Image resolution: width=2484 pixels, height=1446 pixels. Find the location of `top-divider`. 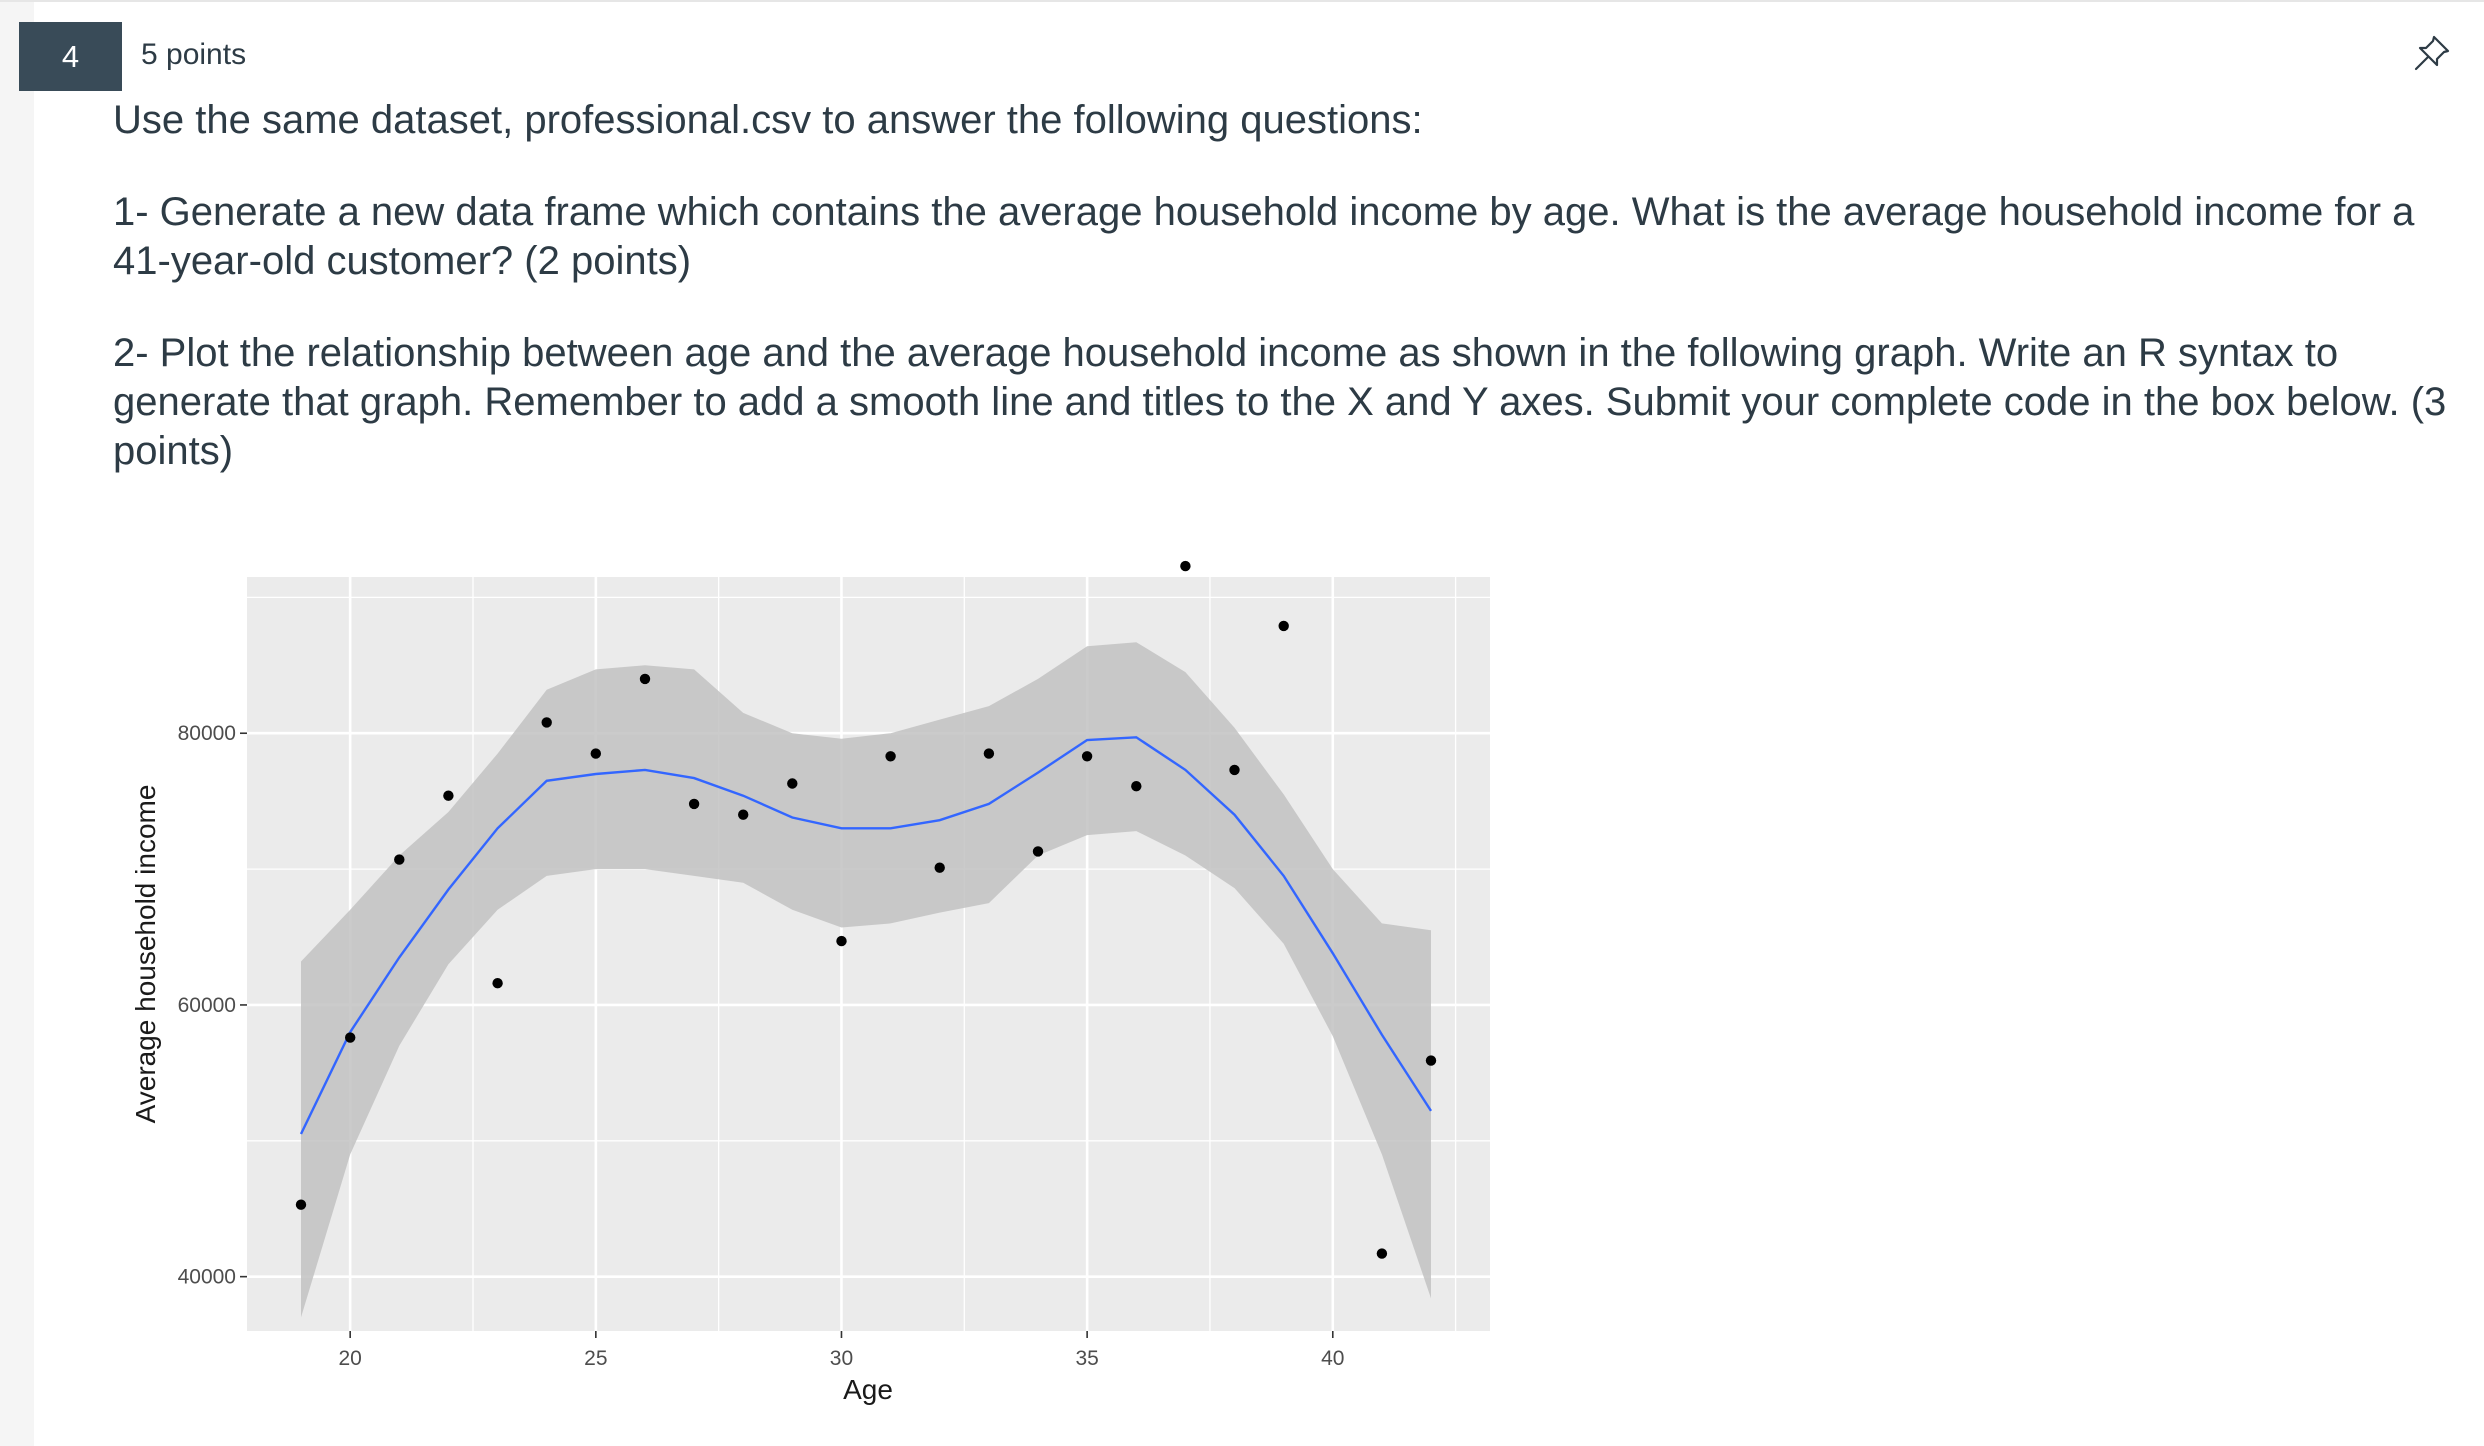

top-divider is located at coordinates (1242, 1).